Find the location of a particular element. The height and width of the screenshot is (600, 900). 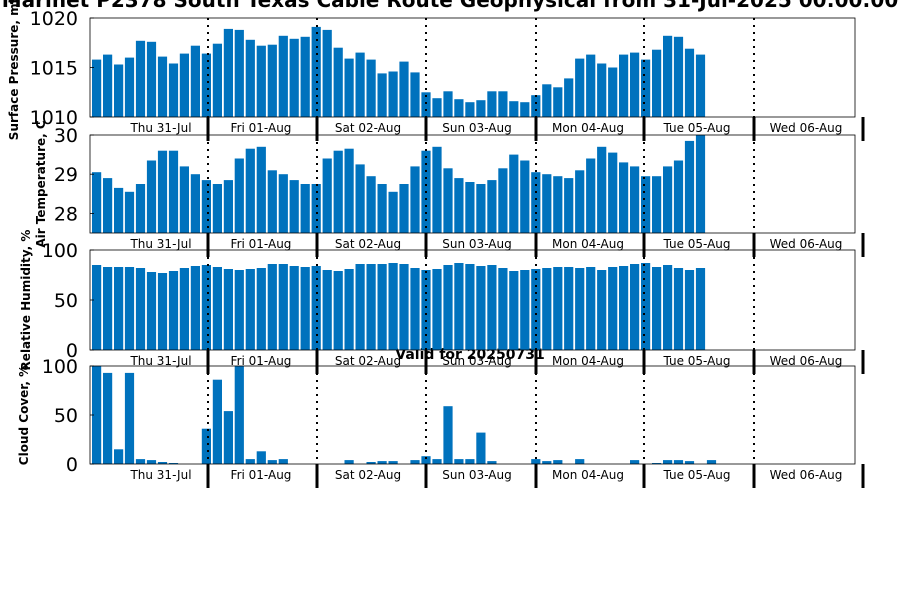

y-axis-label: Air Temperature, C is located at coordinates (41, 184).